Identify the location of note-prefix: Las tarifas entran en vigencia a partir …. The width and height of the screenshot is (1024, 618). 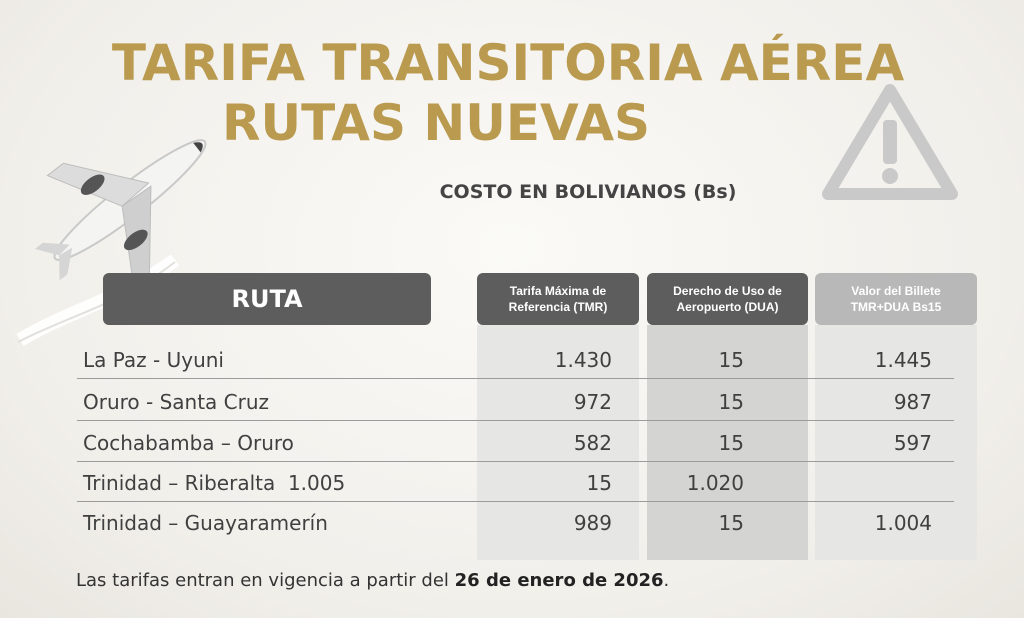
(265, 580).